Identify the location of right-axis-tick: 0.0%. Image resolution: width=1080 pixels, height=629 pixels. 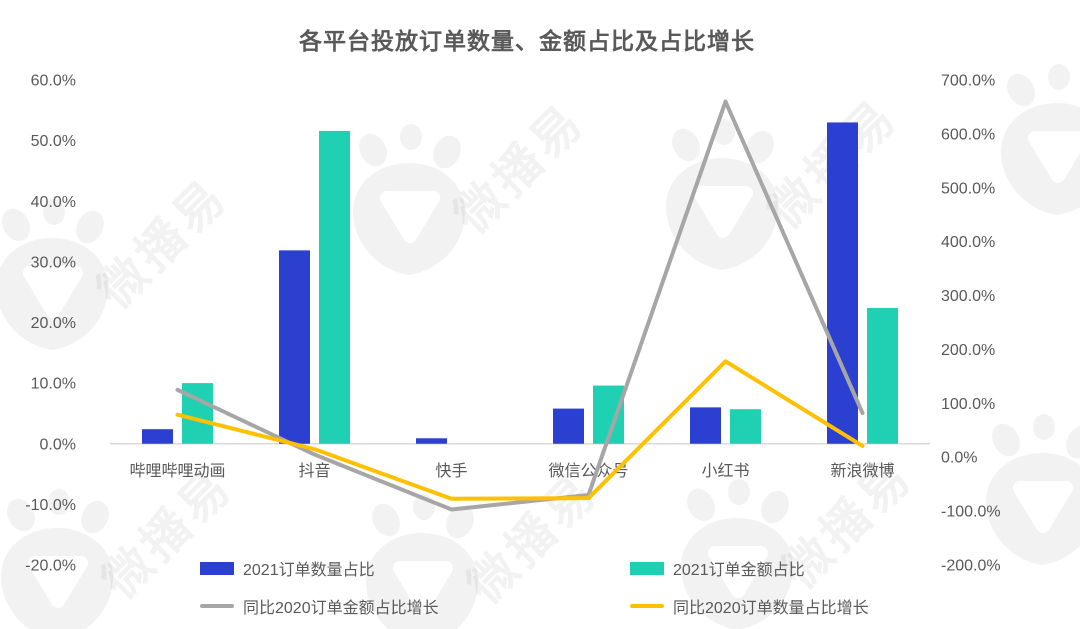
(959, 458).